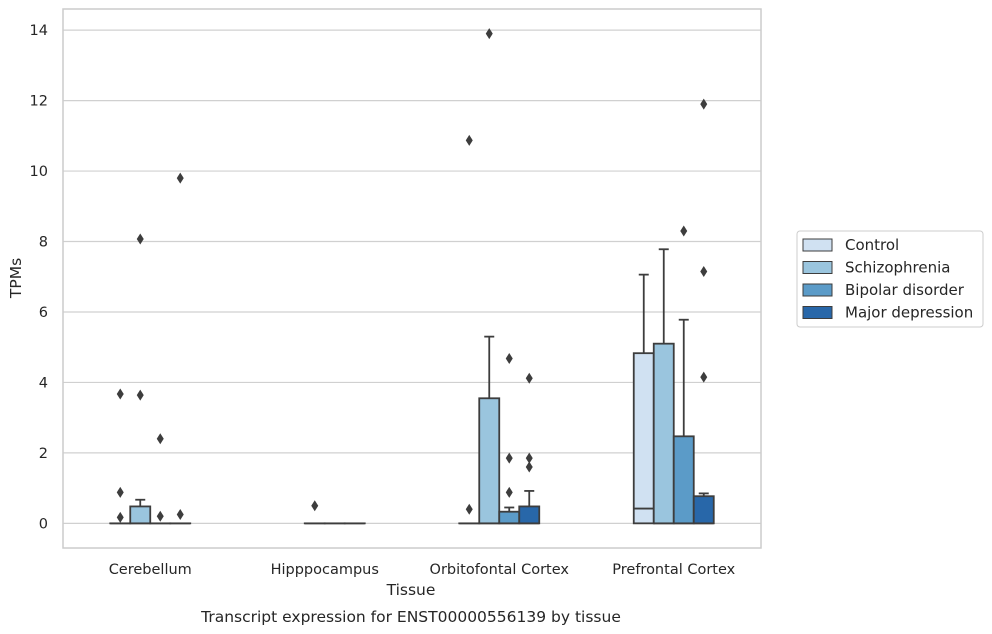 The image size is (992, 634). What do you see at coordinates (39, 277) in the screenshot?
I see `y-axis-ticks: 0 2 4 6 8 10 12 14` at bounding box center [39, 277].